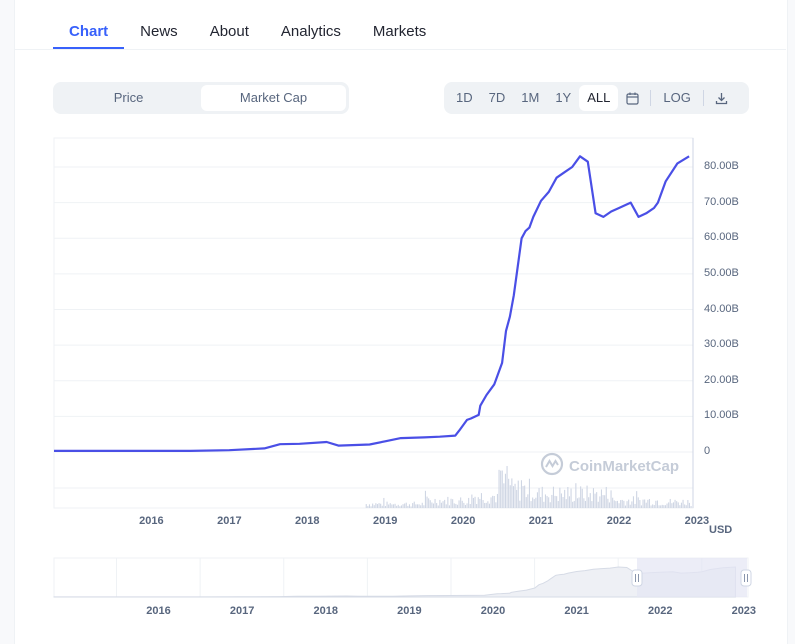  I want to click on range-1m-button: 1M, so click(530, 97).